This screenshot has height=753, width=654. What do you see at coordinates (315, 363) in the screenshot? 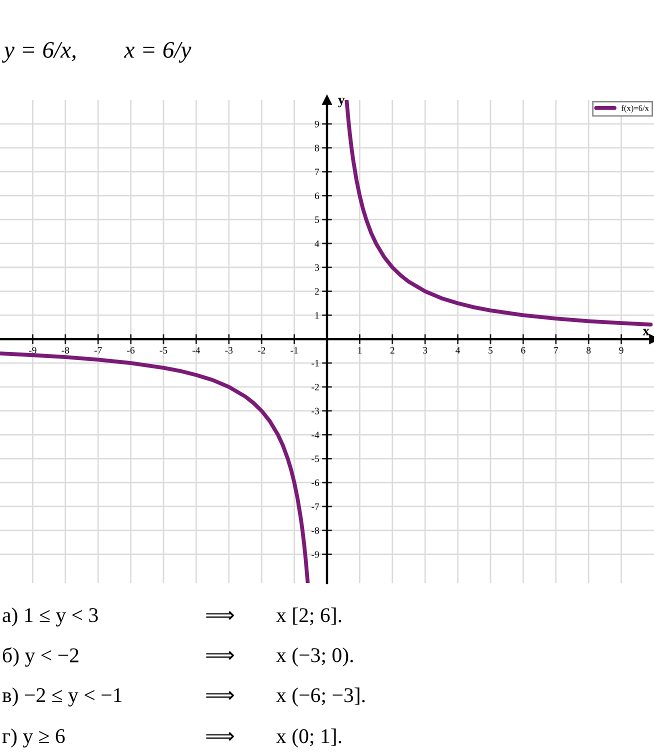
I see `y-tick-label: -1` at bounding box center [315, 363].